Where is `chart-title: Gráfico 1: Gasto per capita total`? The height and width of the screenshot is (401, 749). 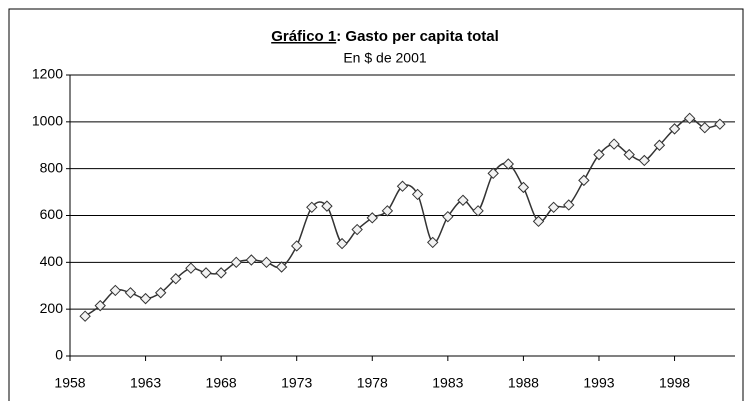 chart-title: Gráfico 1: Gasto per capita total is located at coordinates (385, 36).